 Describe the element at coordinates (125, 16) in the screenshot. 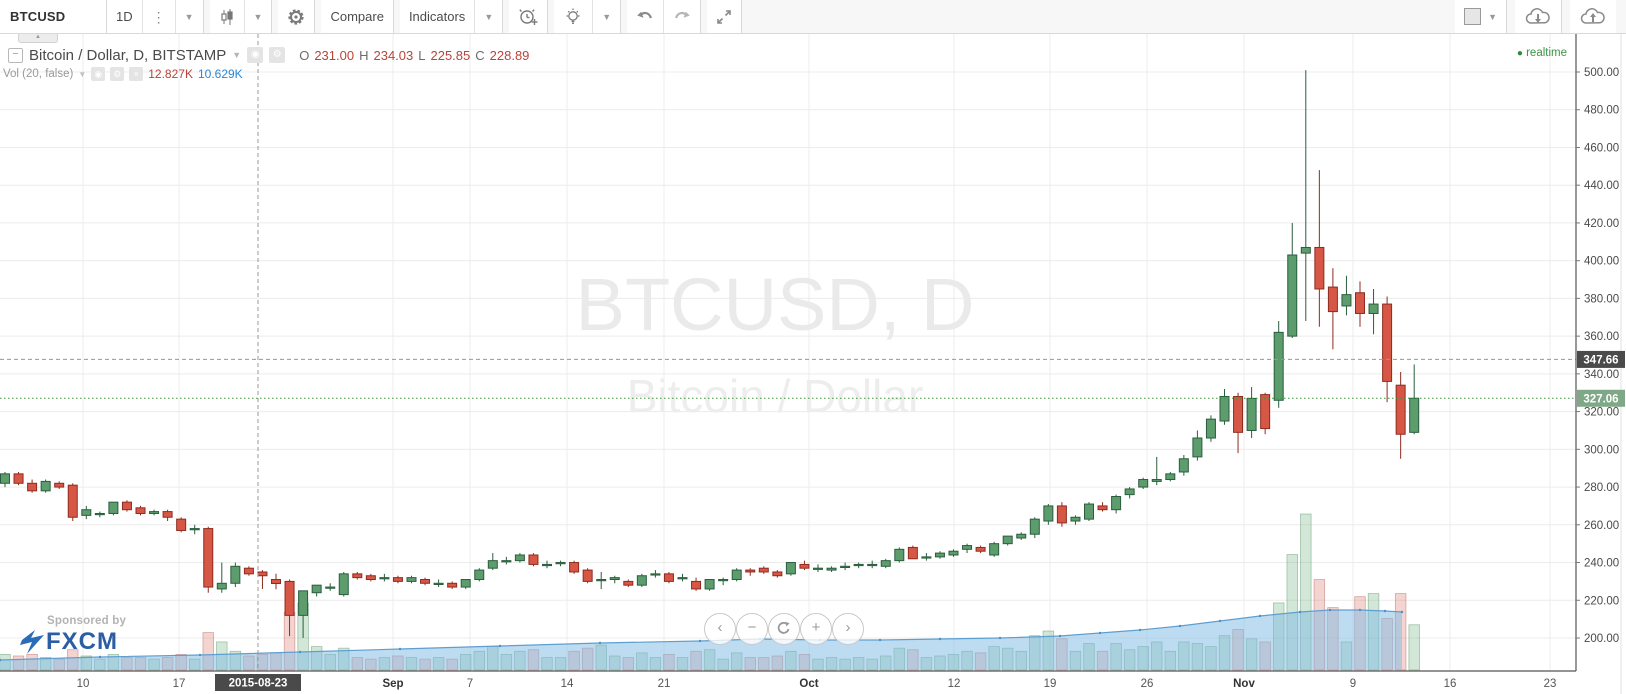

I see `interval-button: 1D` at that location.